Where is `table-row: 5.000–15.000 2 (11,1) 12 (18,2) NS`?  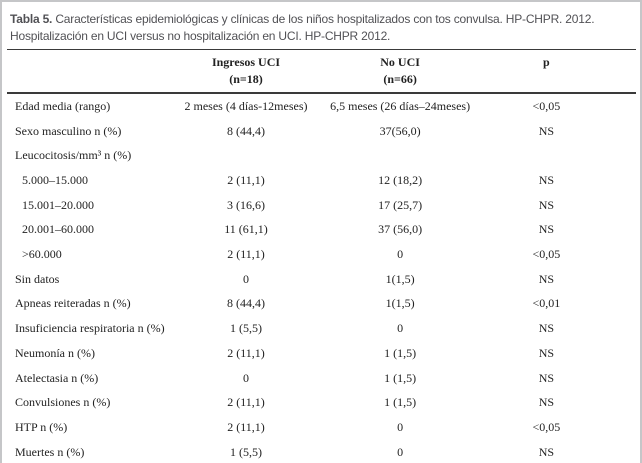 table-row: 5.000–15.000 2 (11,1) 12 (18,2) NS is located at coordinates (321, 180).